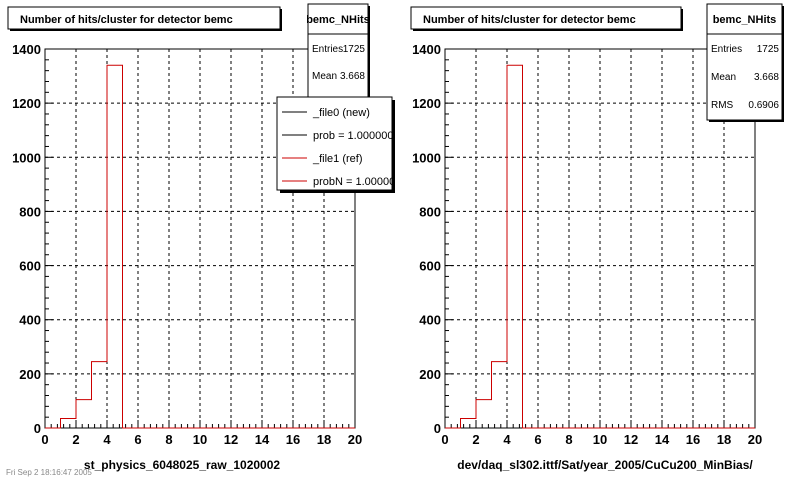 This screenshot has width=800, height=480. I want to click on stats-label: RMS, so click(722, 105).